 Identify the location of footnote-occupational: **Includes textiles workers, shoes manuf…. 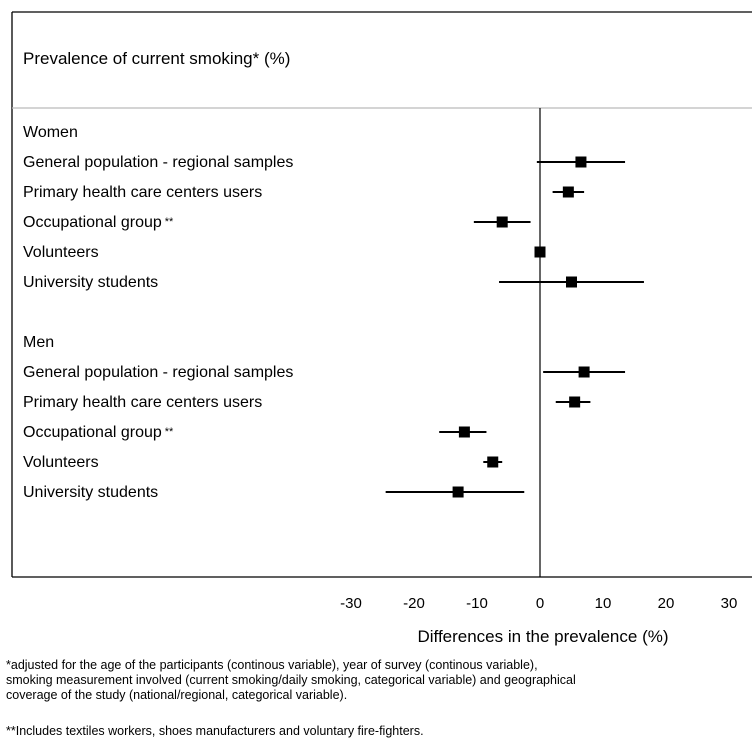
(215, 731).